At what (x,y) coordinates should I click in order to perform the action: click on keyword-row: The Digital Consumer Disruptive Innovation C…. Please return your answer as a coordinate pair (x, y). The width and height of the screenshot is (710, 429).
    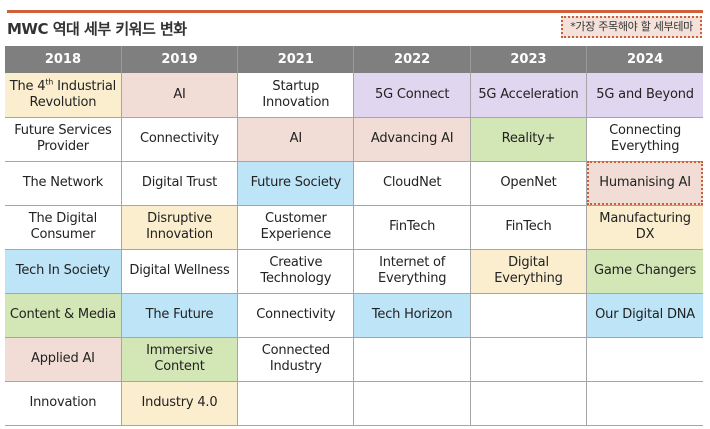
    Looking at the image, I should click on (354, 227).